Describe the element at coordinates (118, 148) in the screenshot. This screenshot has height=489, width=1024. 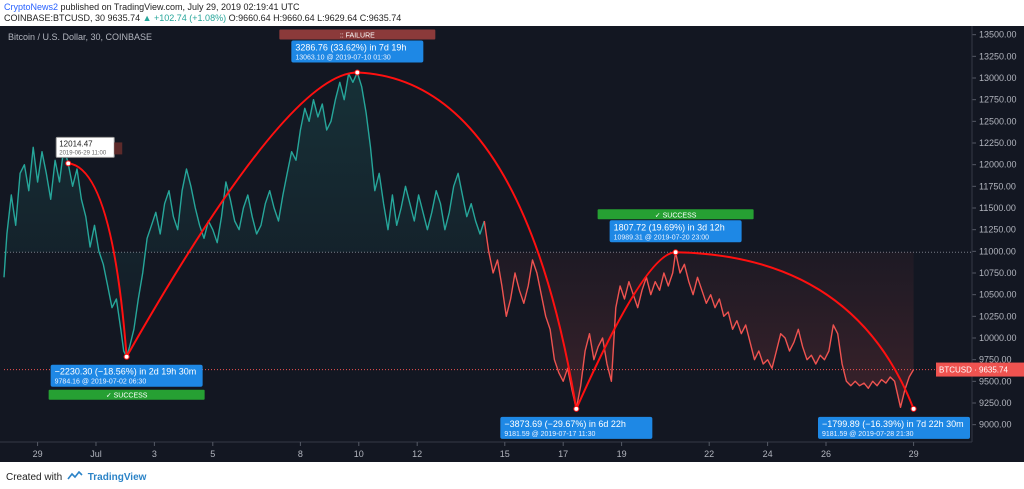
I see `annotation-marker` at that location.